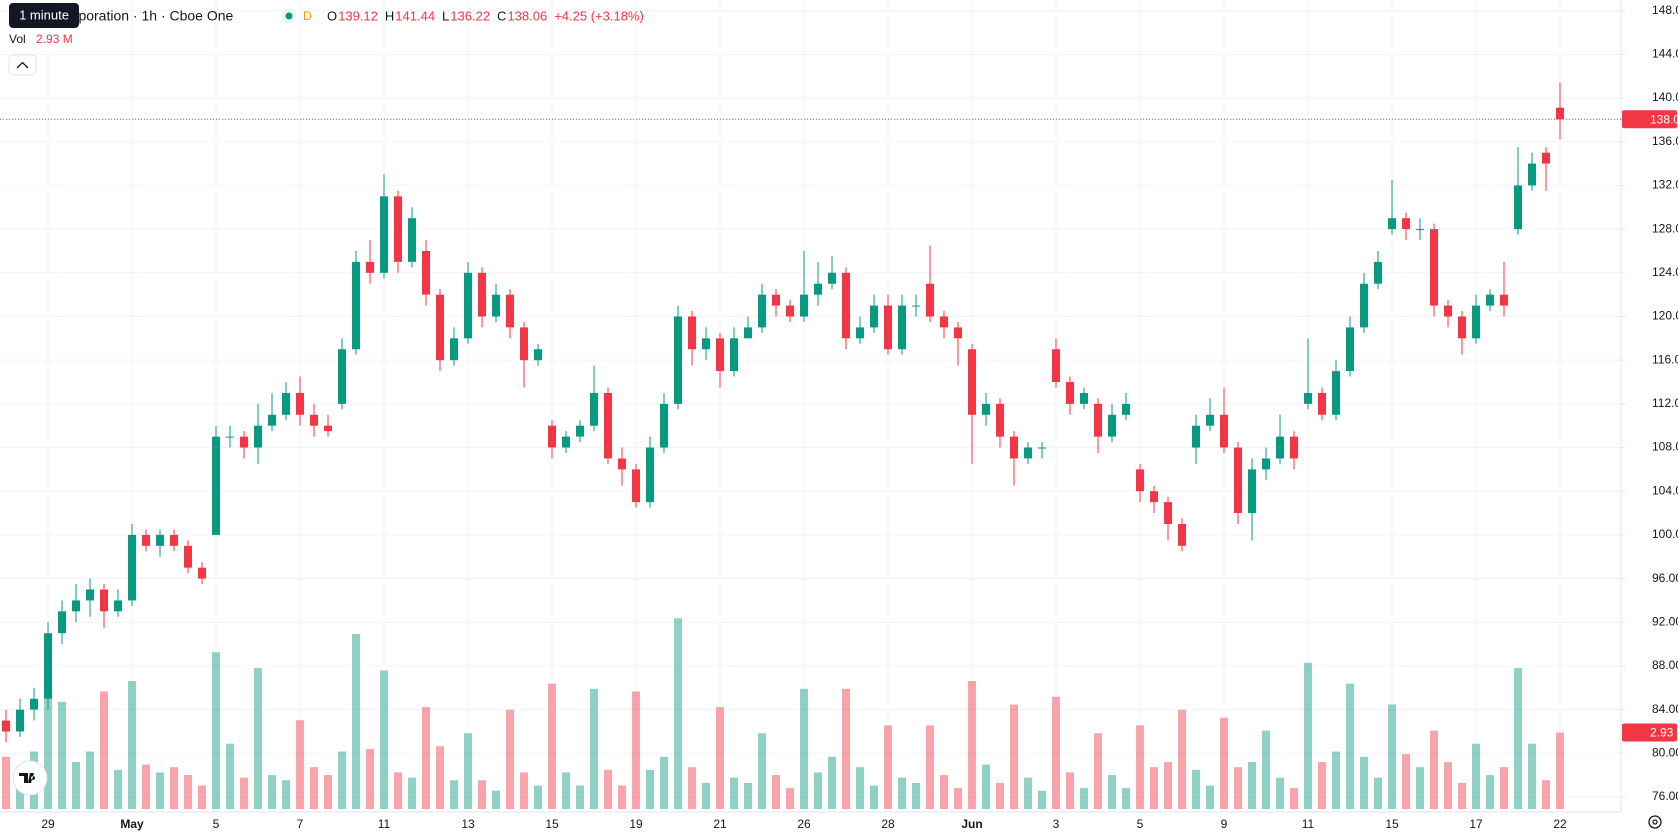 The image size is (1678, 835). What do you see at coordinates (1560, 824) in the screenshot?
I see `x-tick-label: 22` at bounding box center [1560, 824].